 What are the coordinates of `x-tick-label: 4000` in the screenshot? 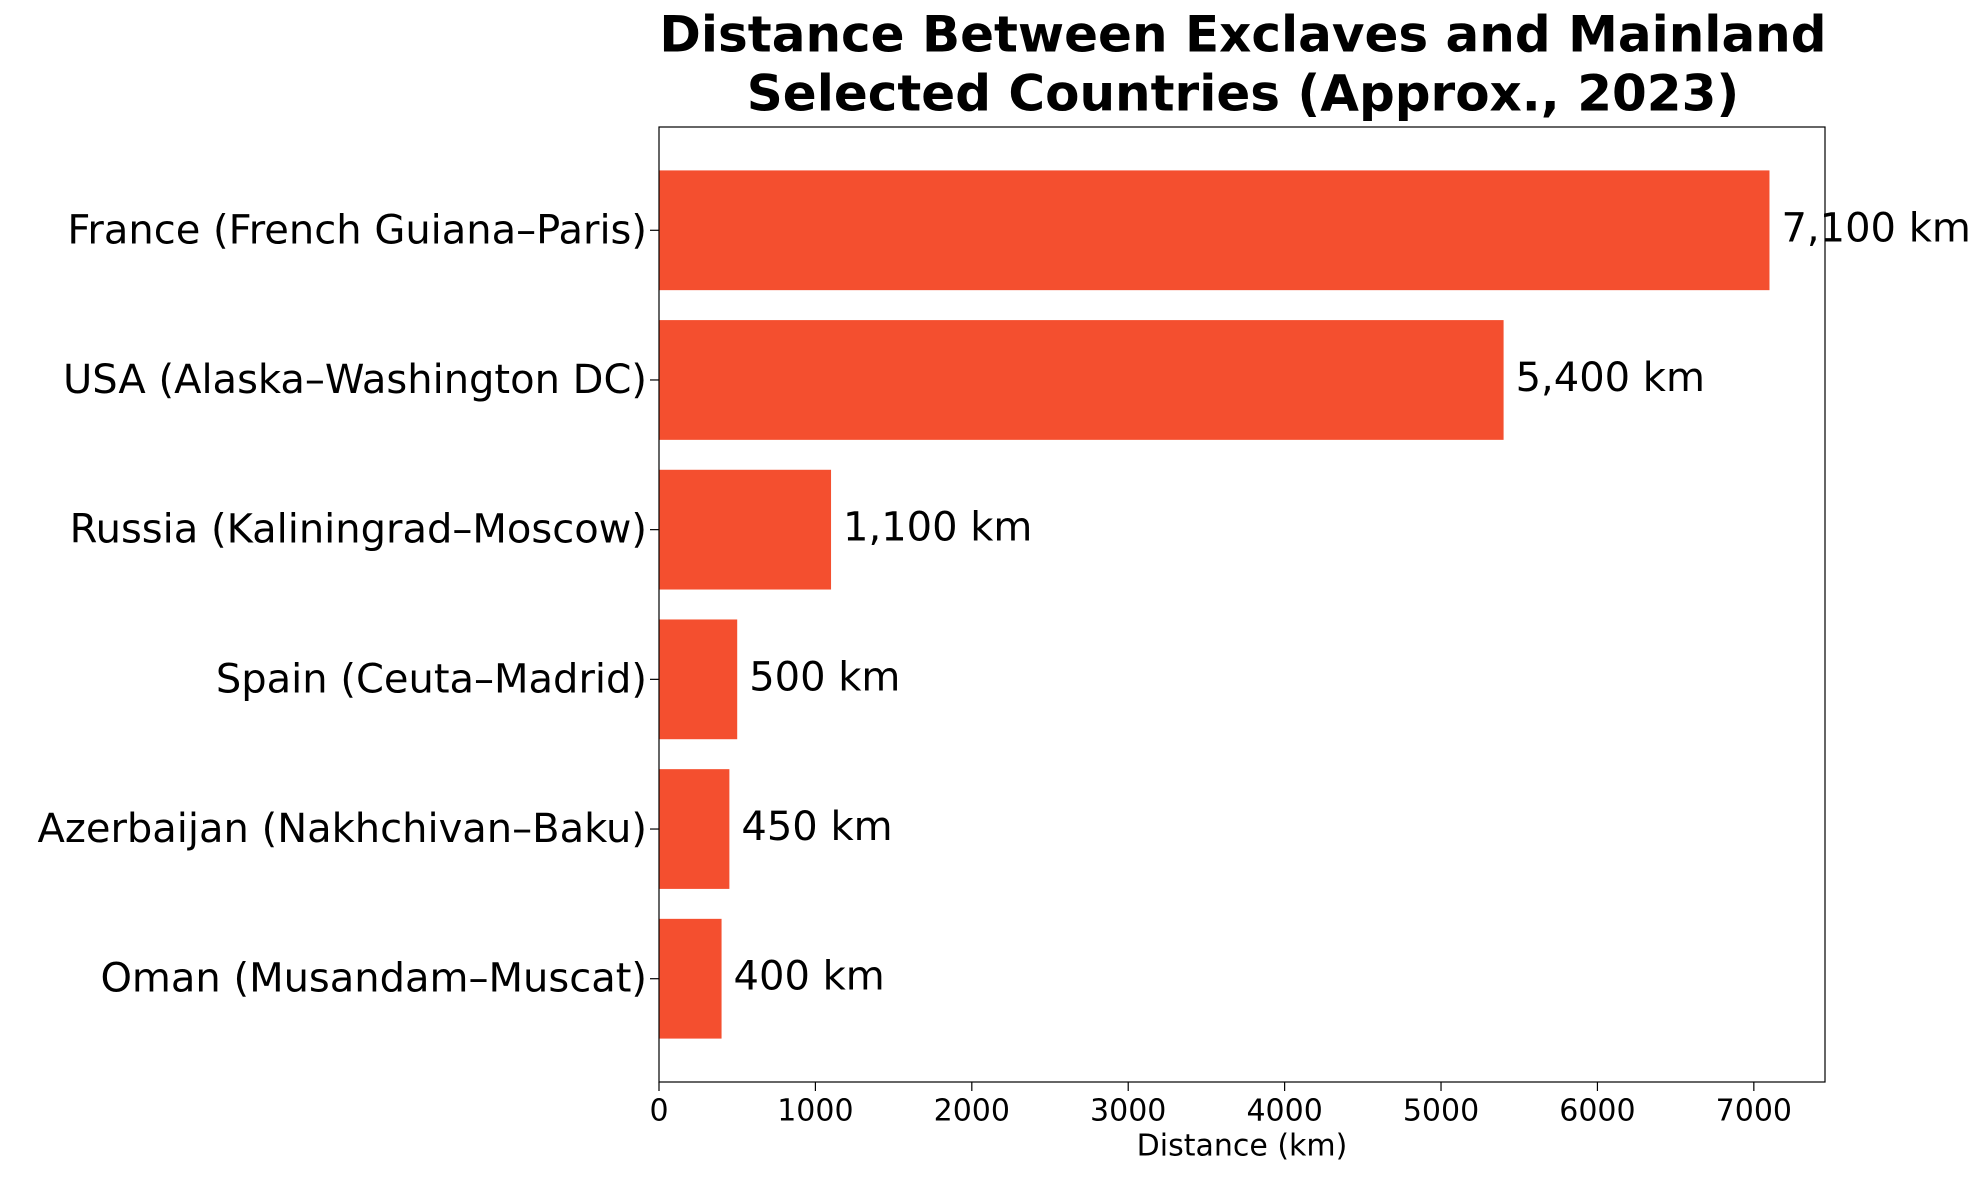 It's located at (1284, 1111).